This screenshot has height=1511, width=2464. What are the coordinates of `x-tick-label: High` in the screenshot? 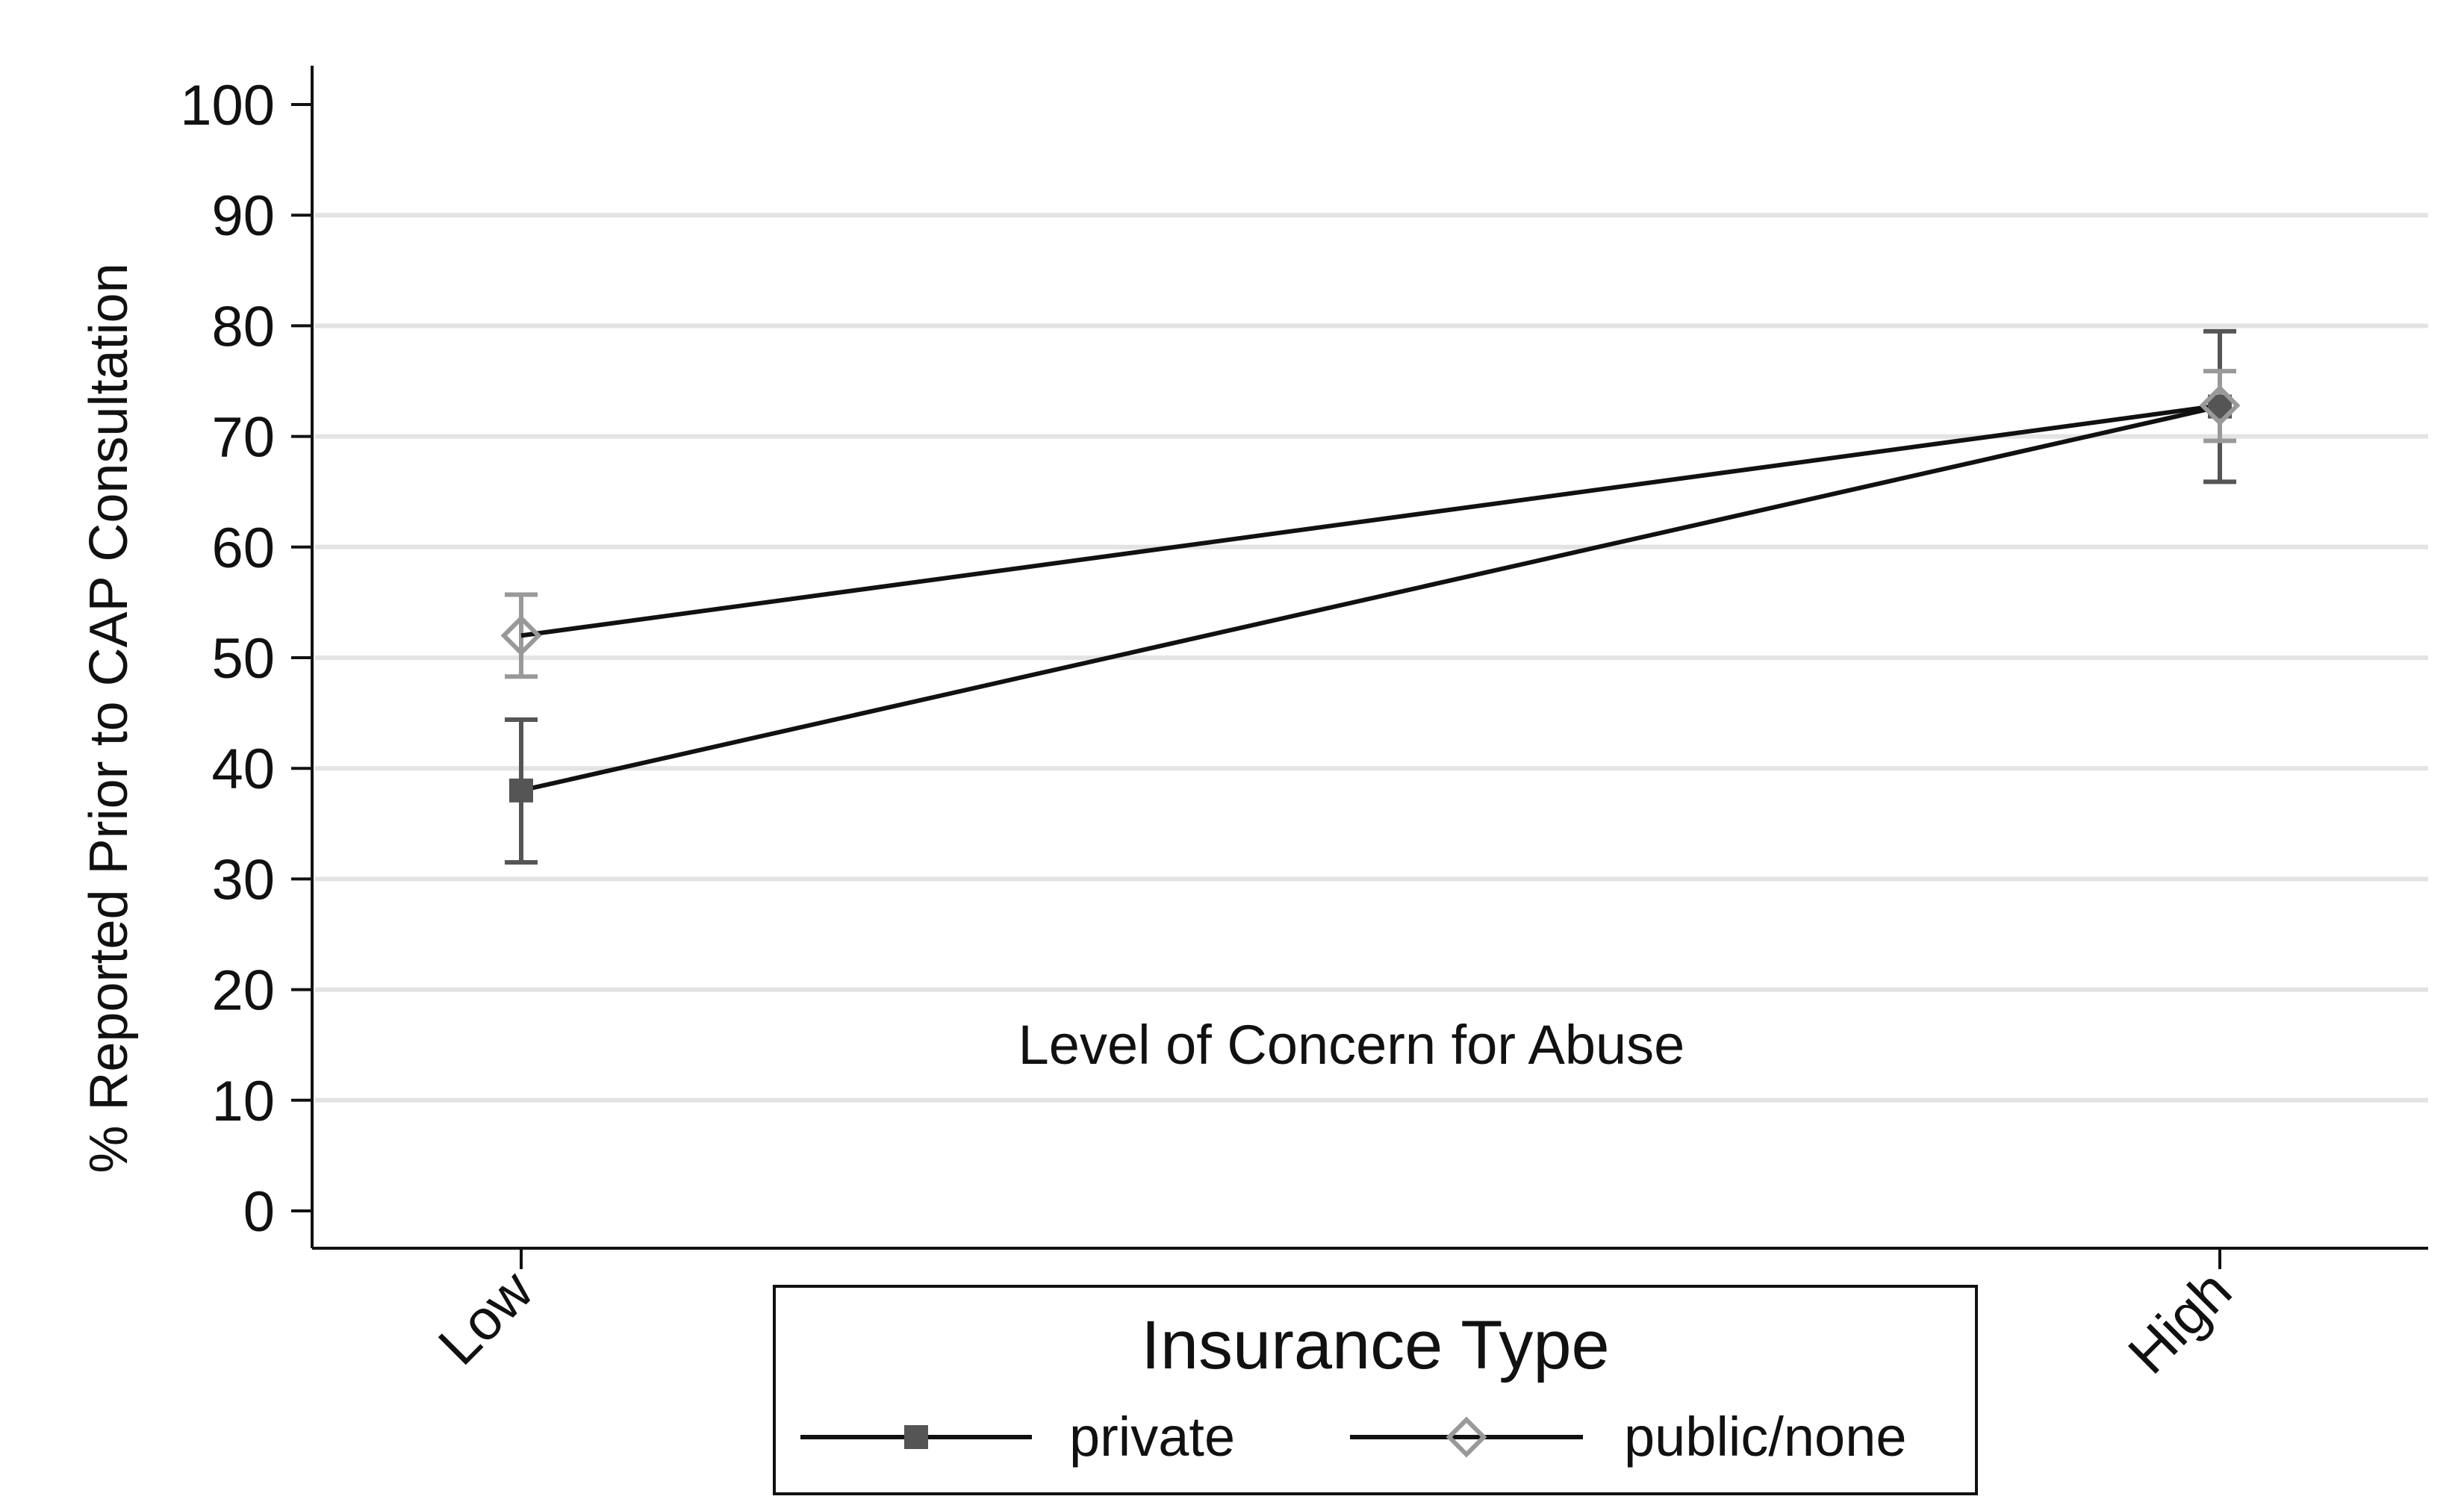 It's located at (2180, 1322).